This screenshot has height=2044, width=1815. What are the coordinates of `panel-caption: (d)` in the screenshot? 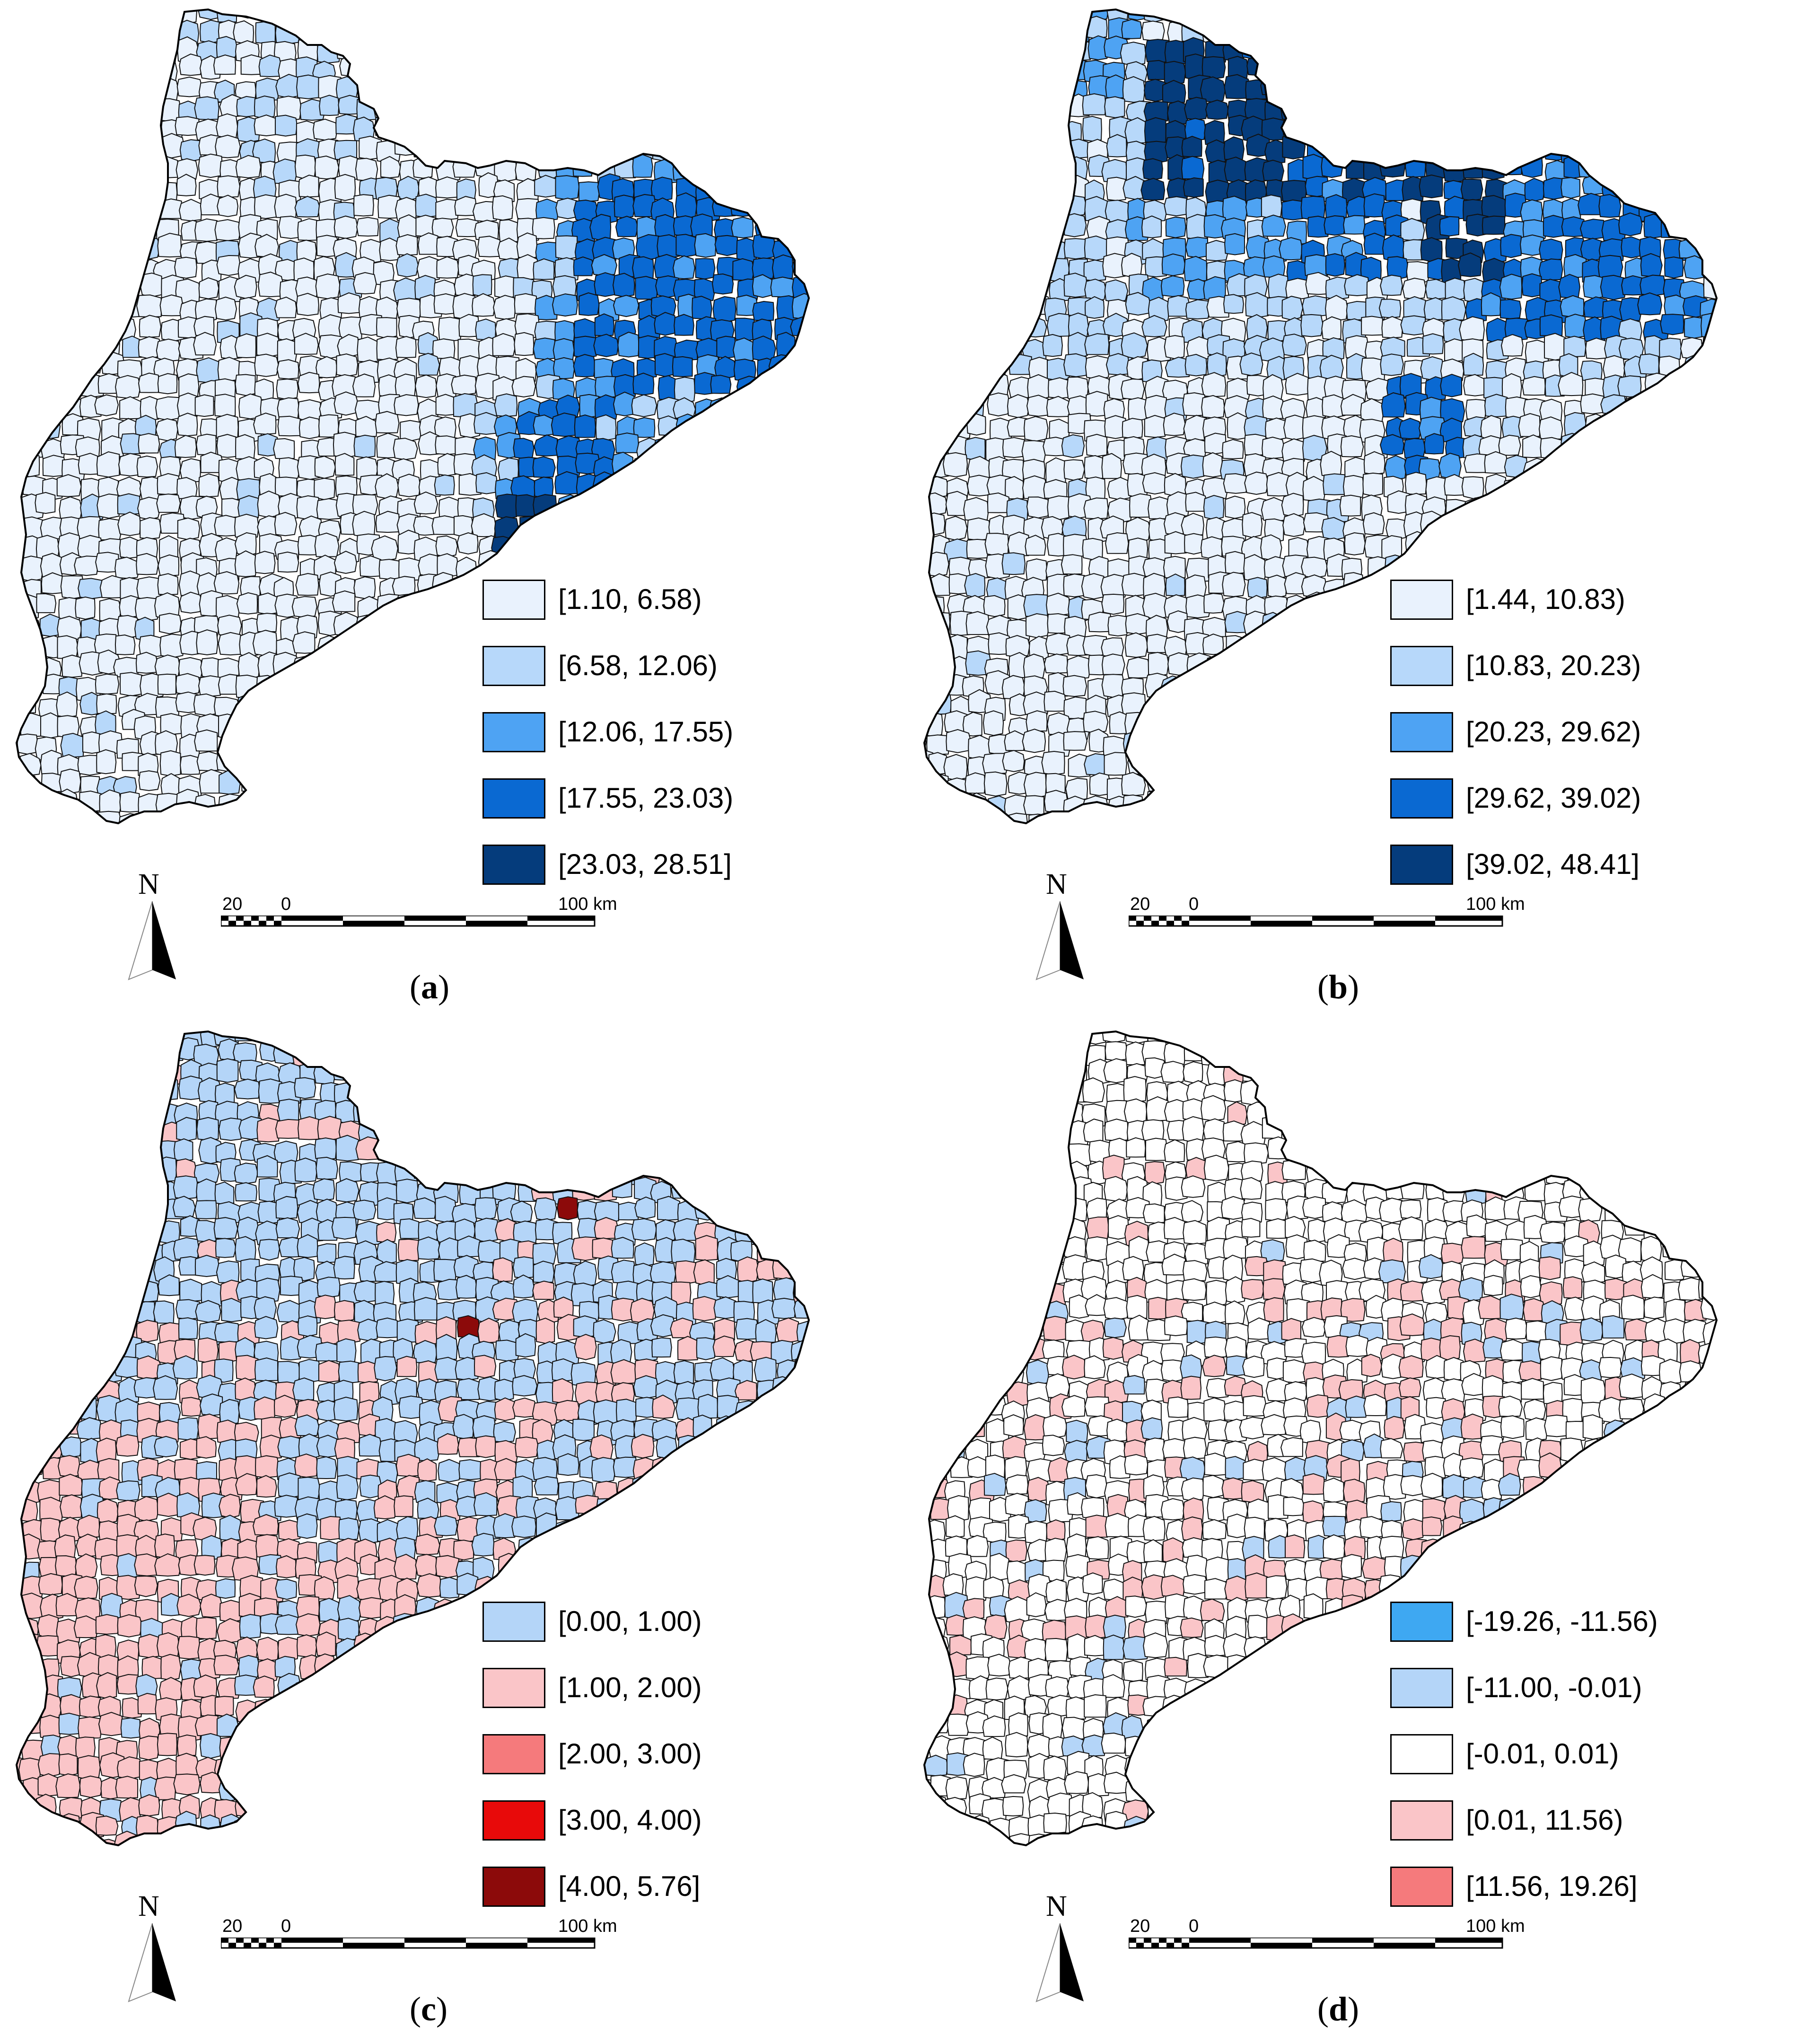 It's located at (1338, 2009).